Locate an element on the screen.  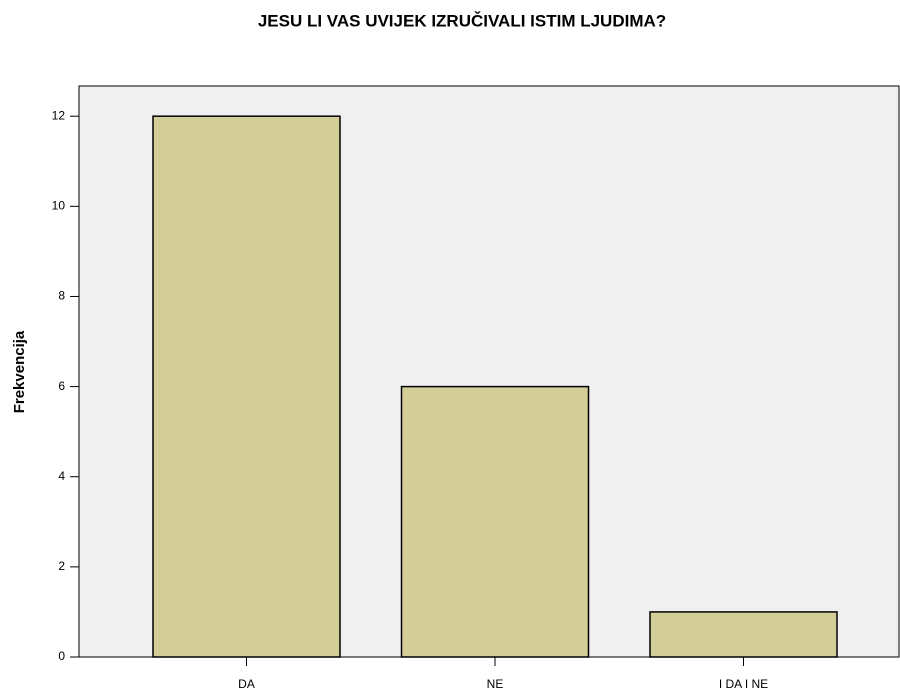
y-tick-label: 6 is located at coordinates (61, 386).